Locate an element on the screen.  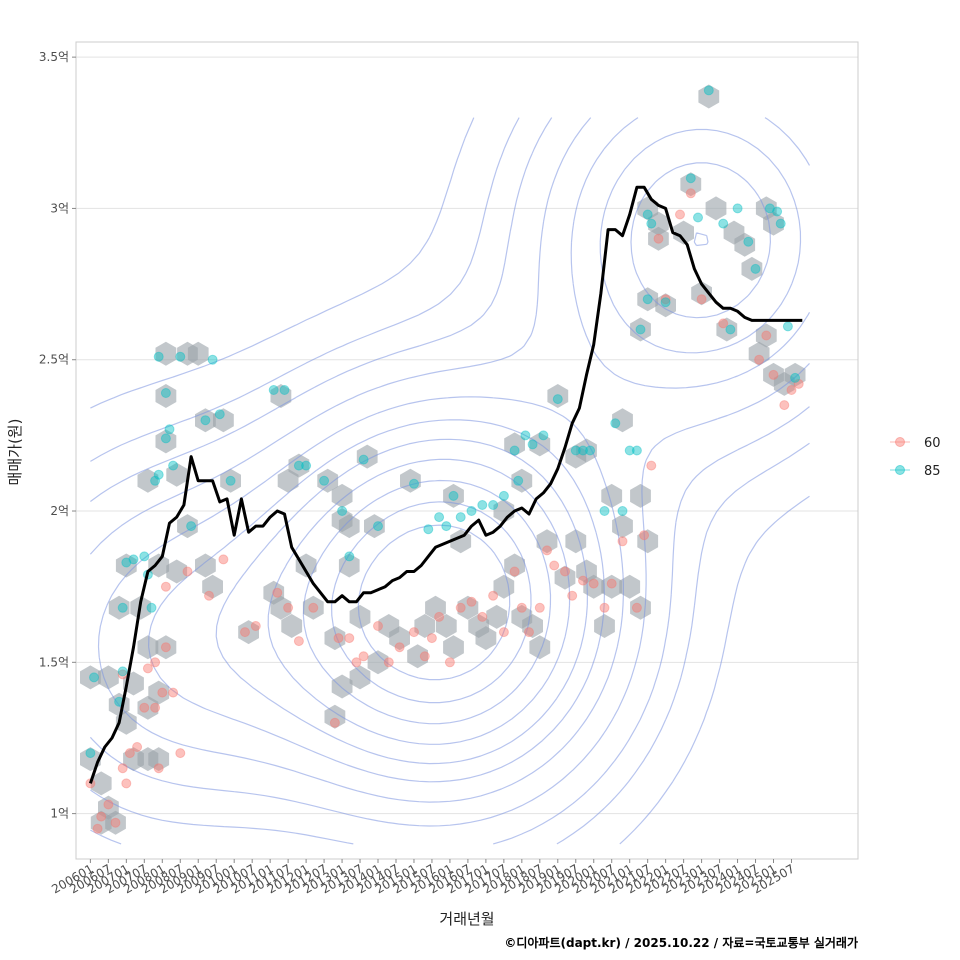
y-axis: 1억 1.5억 2억 2.5억 3억 3.5억 is located at coordinates (57, 435).